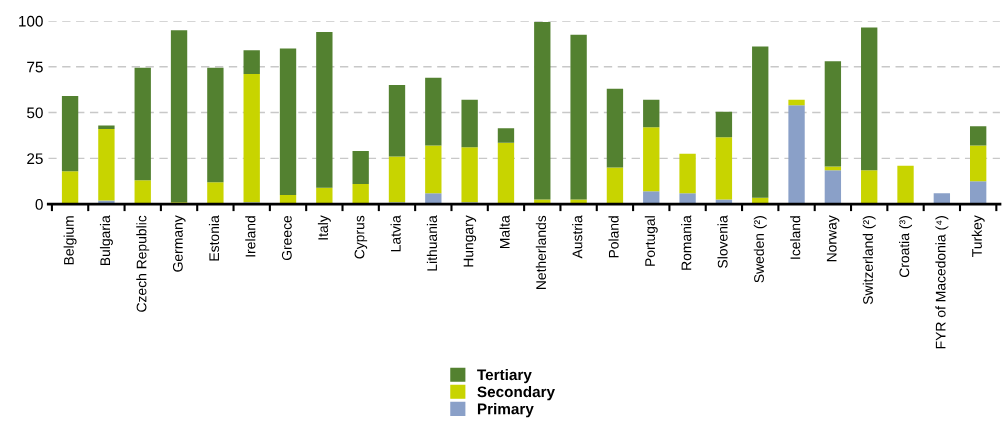  Describe the element at coordinates (31, 21) in the screenshot. I see `y-tick-label: 100` at that location.